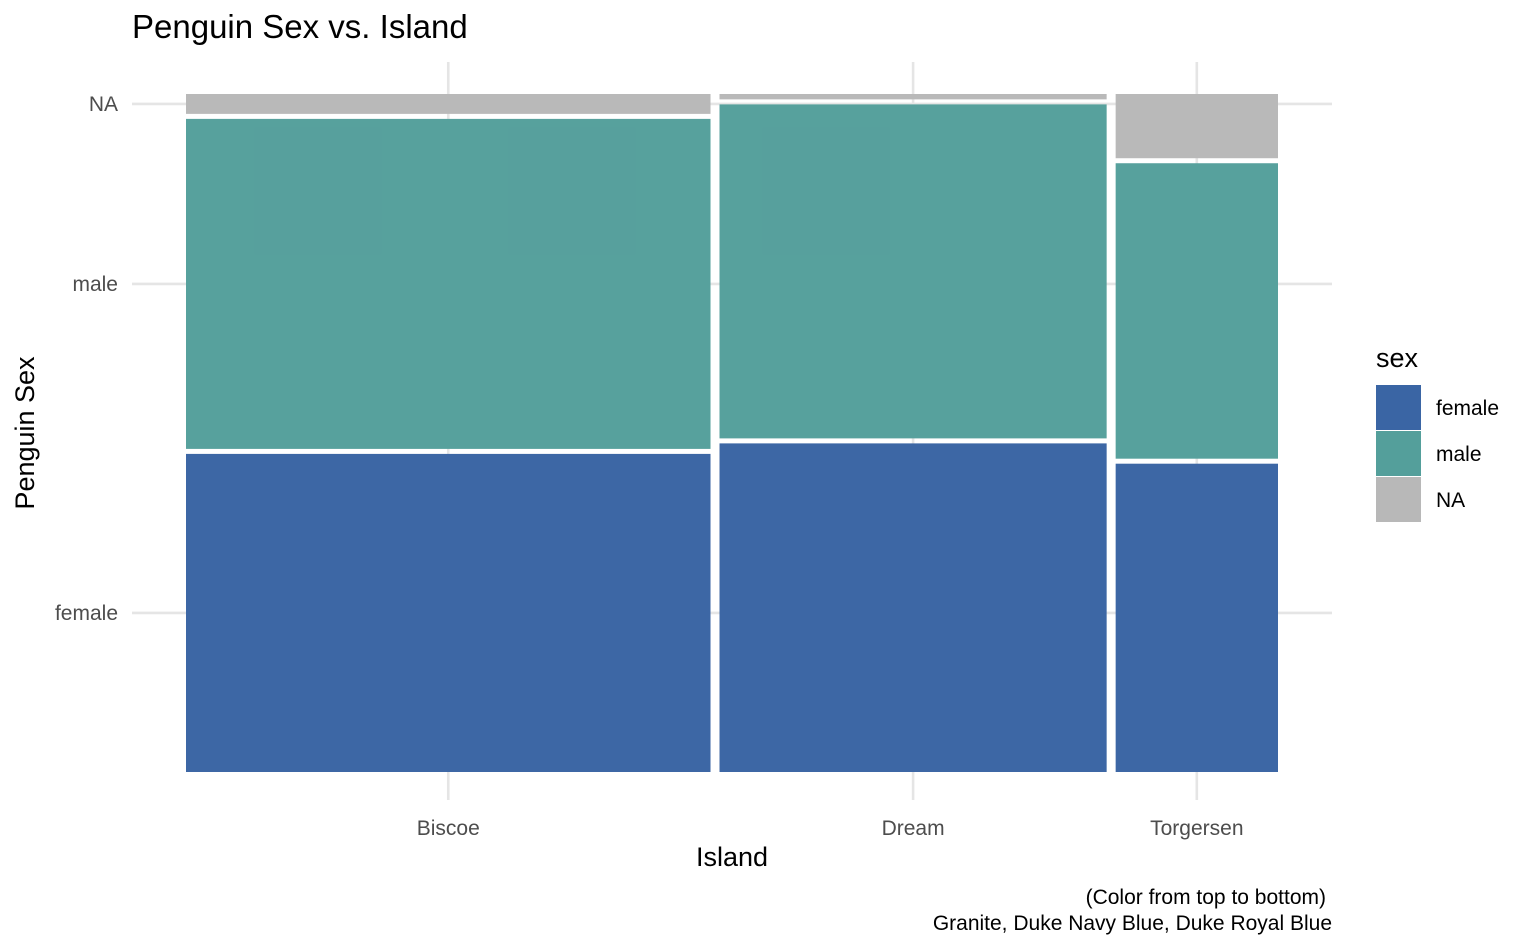 This screenshot has width=1536, height=949. Describe the element at coordinates (913, 607) in the screenshot. I see `tile-dream-female` at that location.